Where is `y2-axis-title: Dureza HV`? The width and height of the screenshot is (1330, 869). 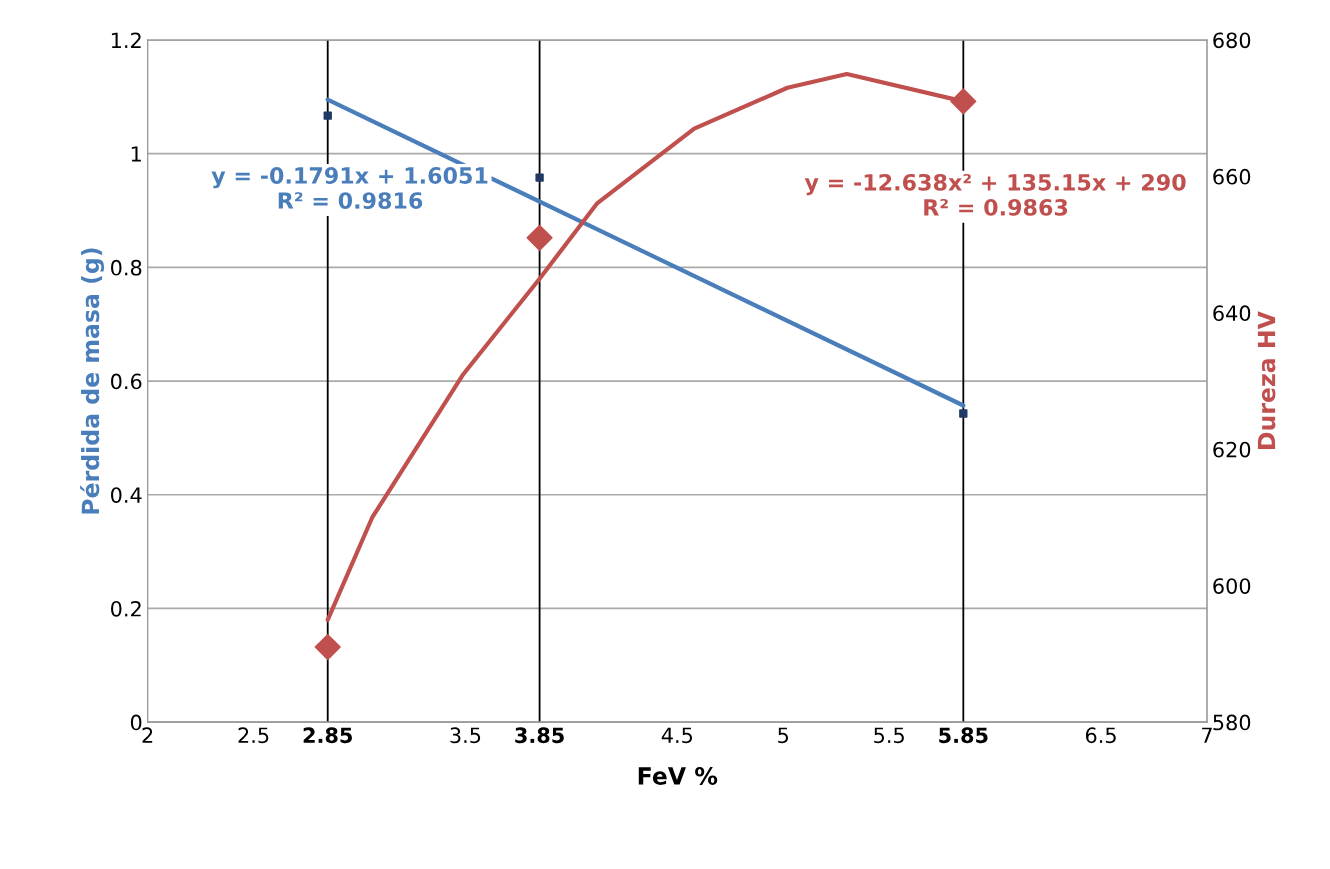 y2-axis-title: Dureza HV is located at coordinates (1266, 380).